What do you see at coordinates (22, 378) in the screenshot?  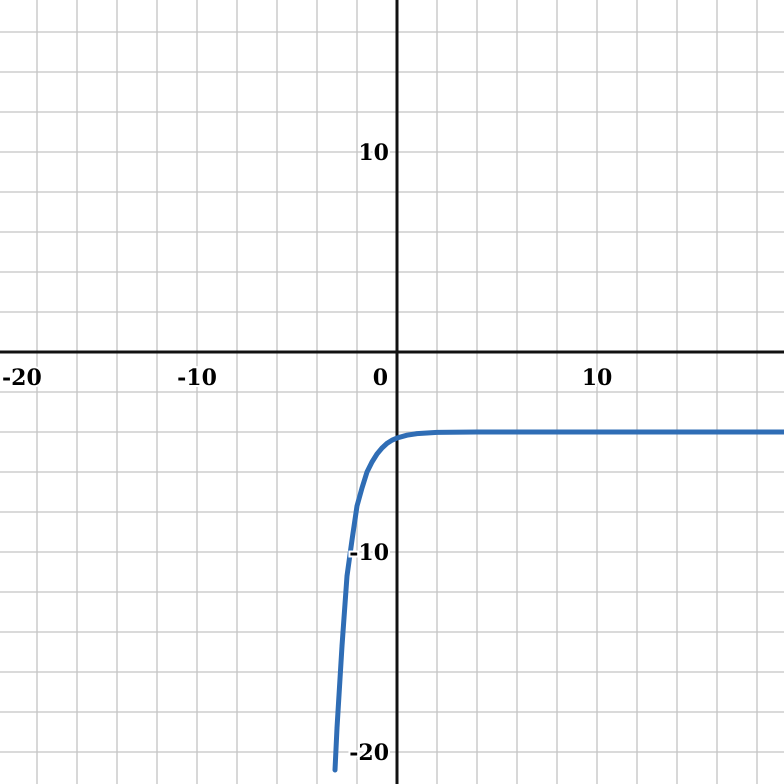 I see `x-tick-label: -20` at bounding box center [22, 378].